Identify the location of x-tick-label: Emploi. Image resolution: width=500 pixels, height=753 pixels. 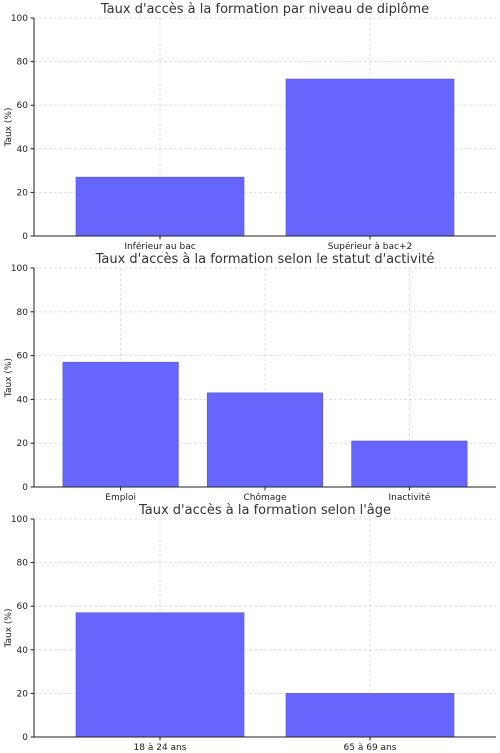
(120, 498).